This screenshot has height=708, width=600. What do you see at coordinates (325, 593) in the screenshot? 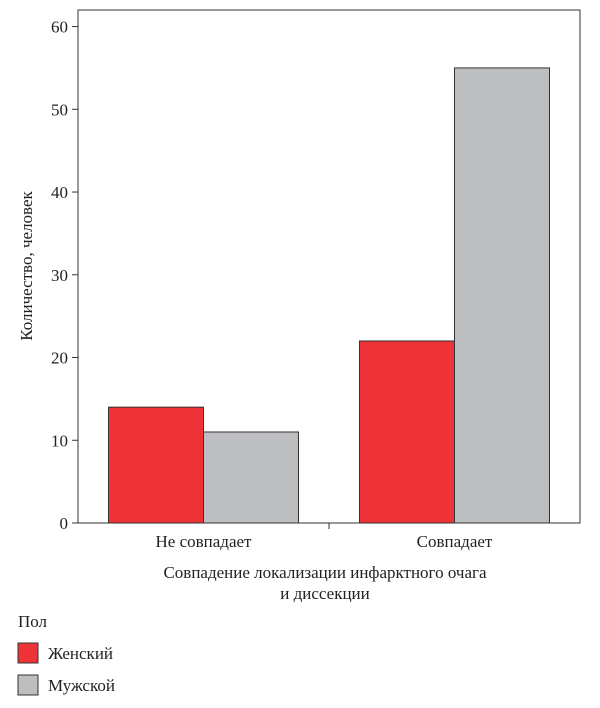
I see `x-axis-title-line-2: и диссекции` at bounding box center [325, 593].